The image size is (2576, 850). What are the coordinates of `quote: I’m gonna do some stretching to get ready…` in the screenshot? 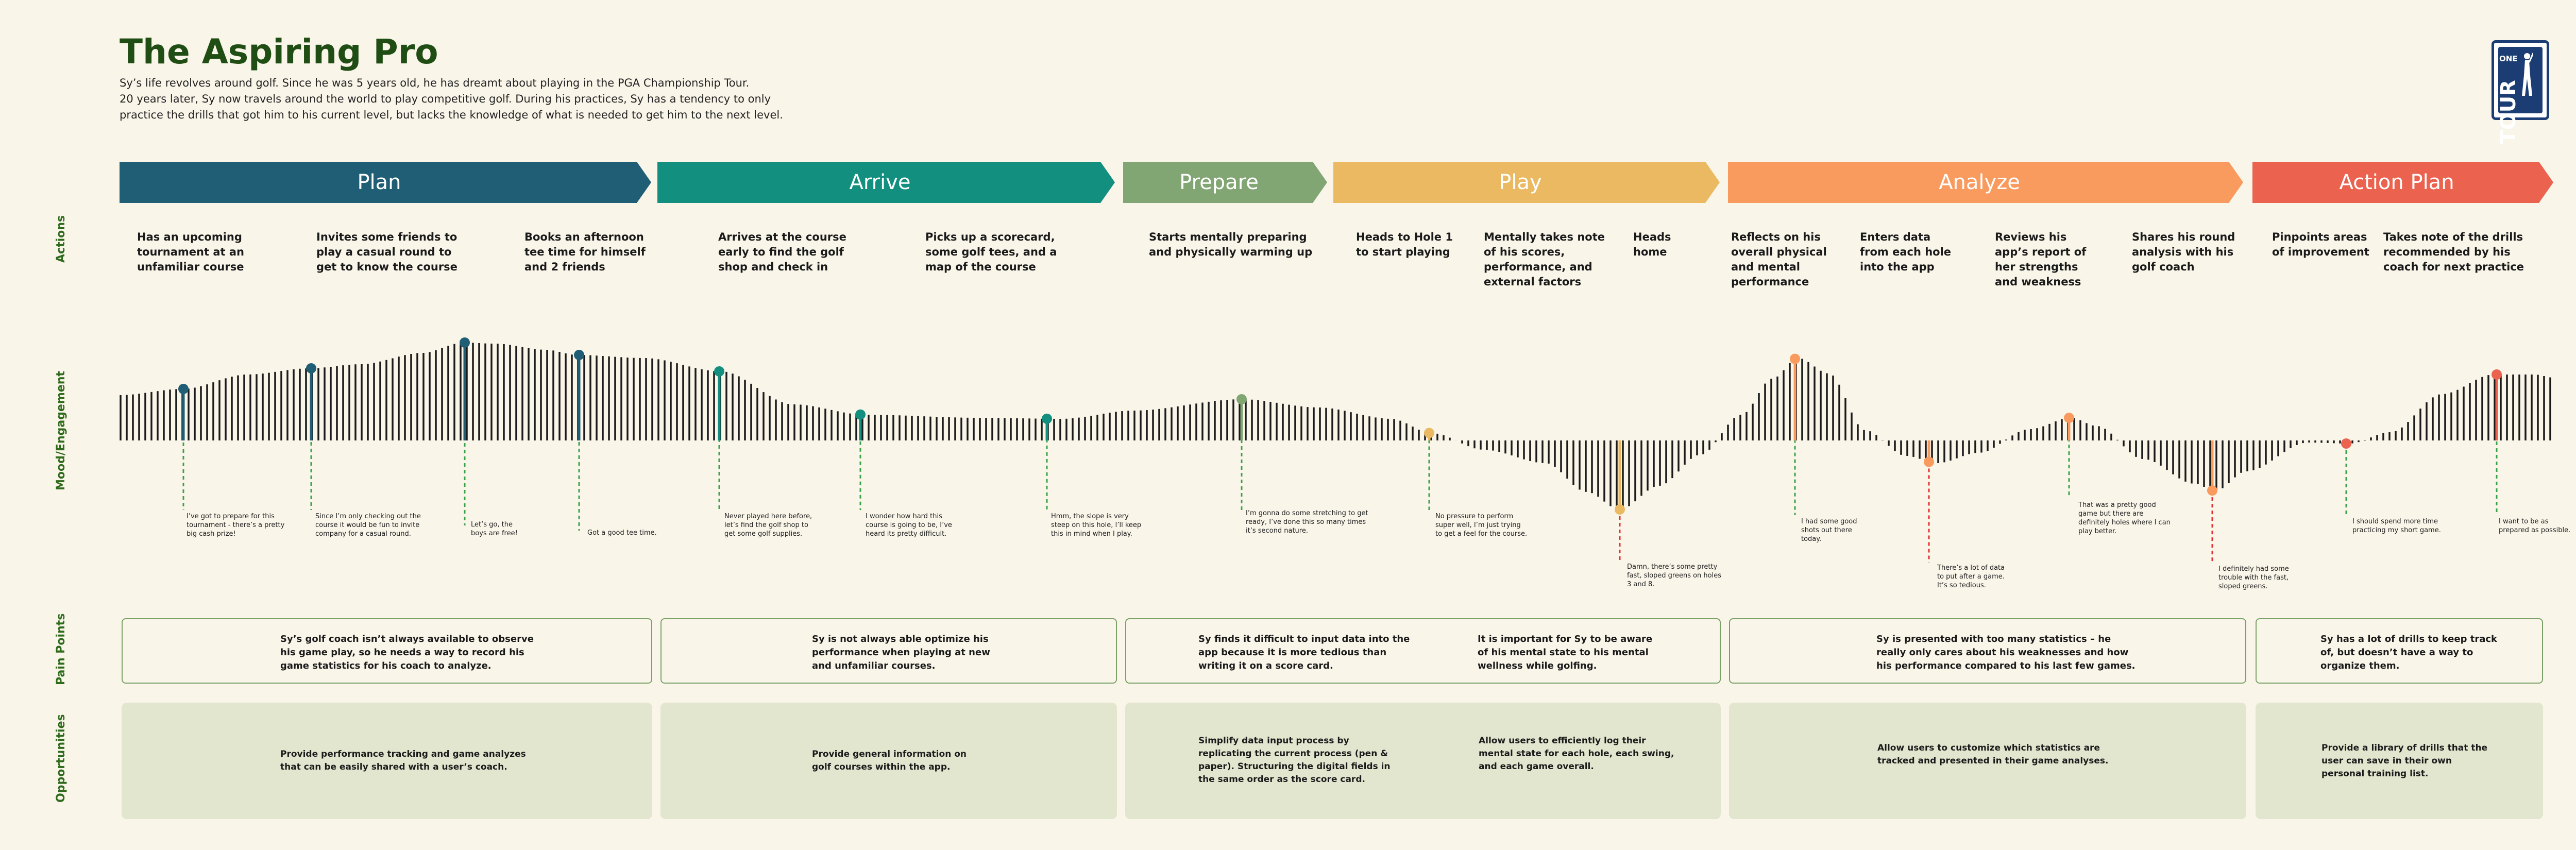 It's located at (1307, 522).